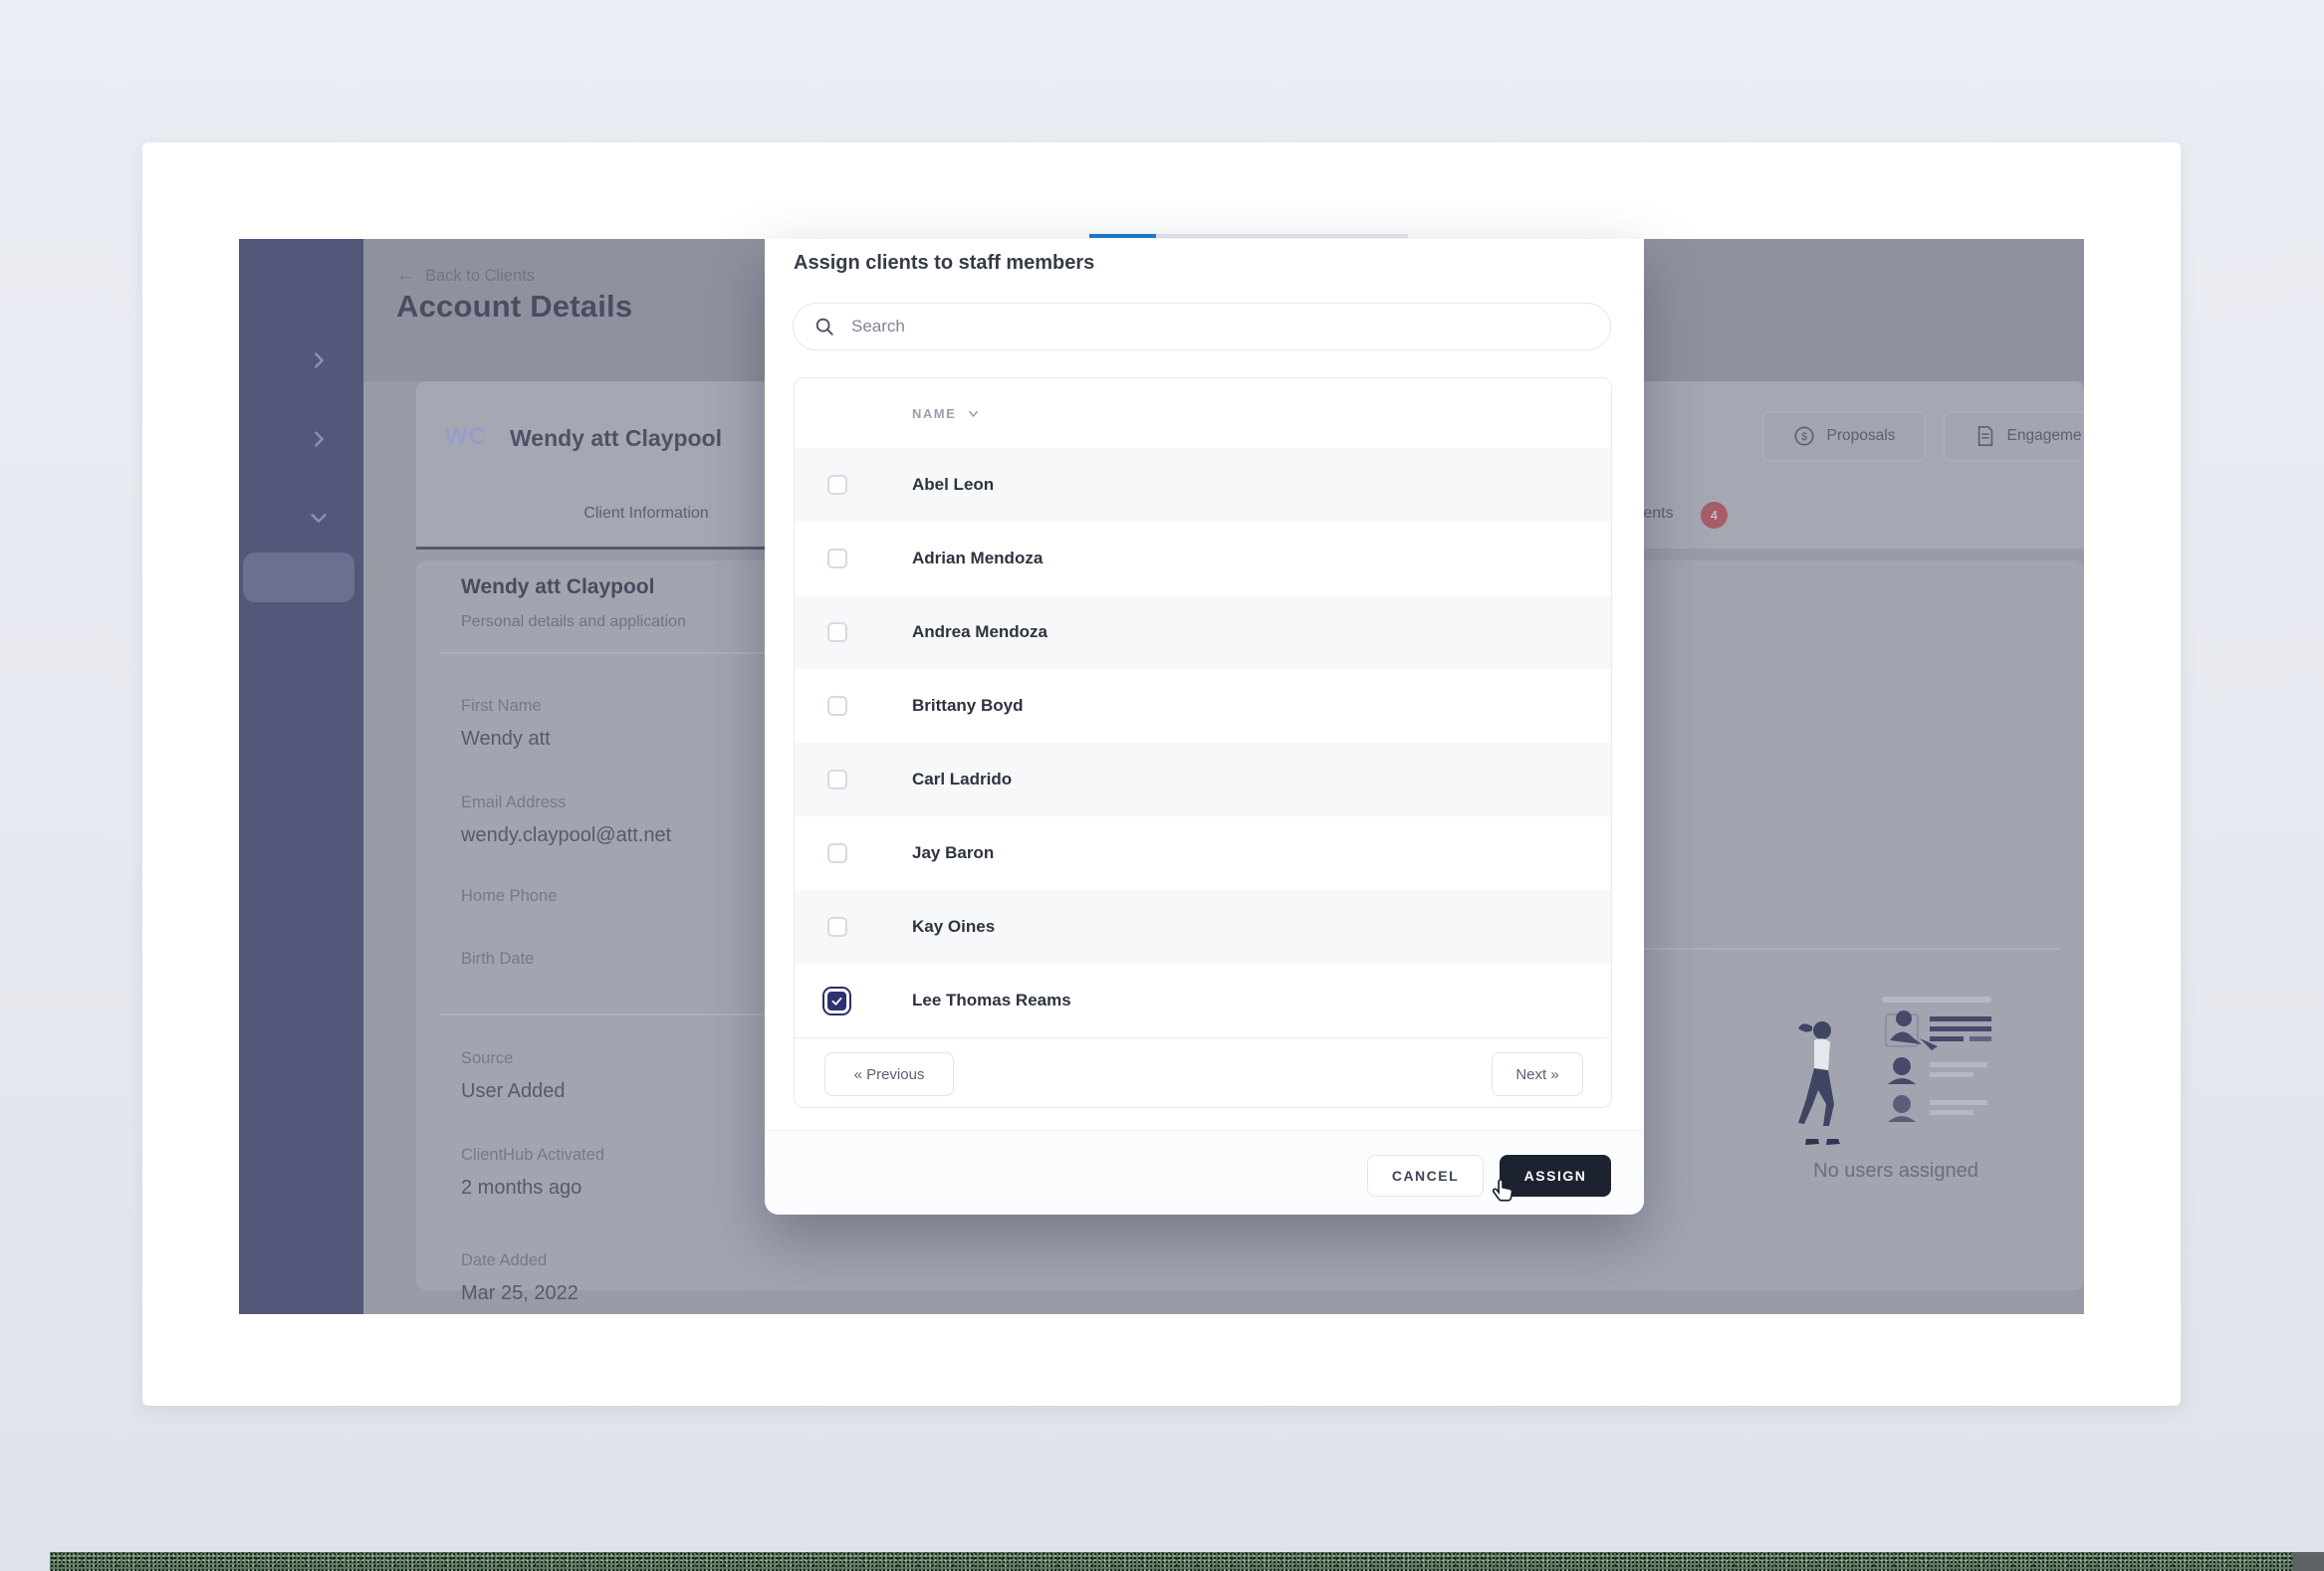 The height and width of the screenshot is (1571, 2324). Describe the element at coordinates (1203, 485) in the screenshot. I see `table-row: Abel Leon` at that location.